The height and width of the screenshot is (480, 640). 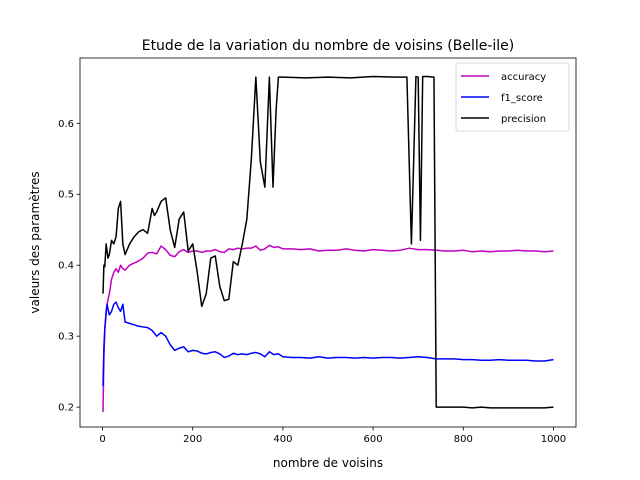 I want to click on x-tick-label: 1000, so click(x=553, y=439).